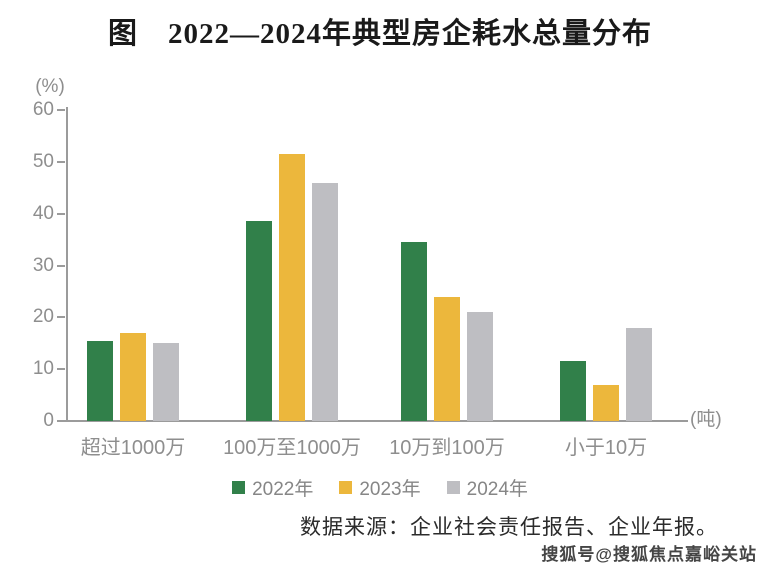  What do you see at coordinates (649, 554) in the screenshot?
I see `watermark: 搜狐号@搜狐焦点嘉峪关站` at bounding box center [649, 554].